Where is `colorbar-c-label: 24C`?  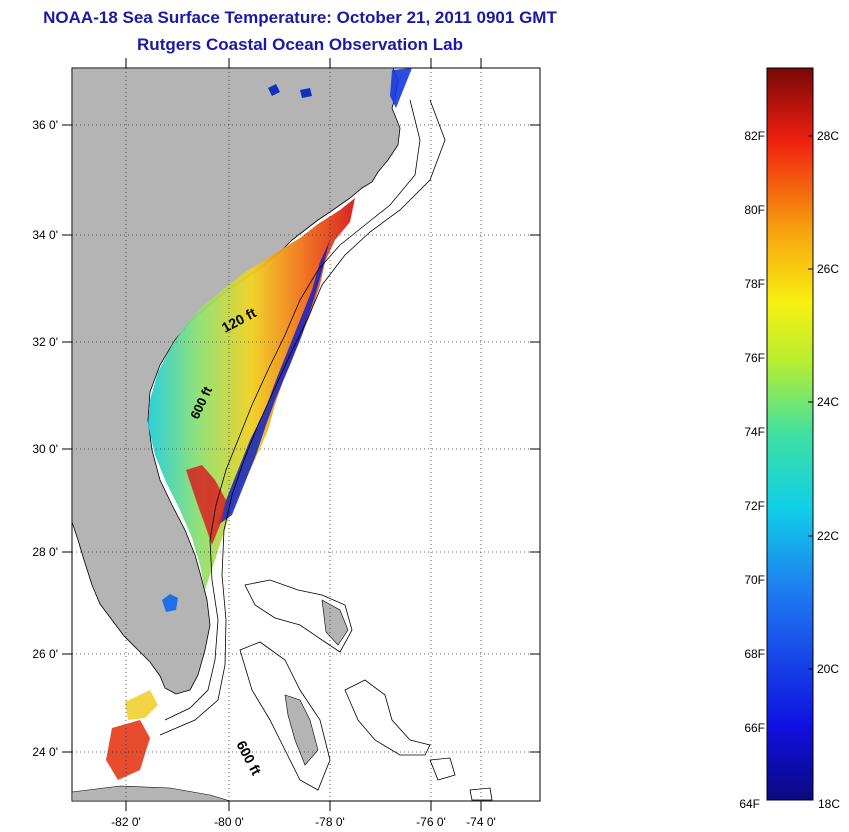
colorbar-c-label: 24C is located at coordinates (828, 402).